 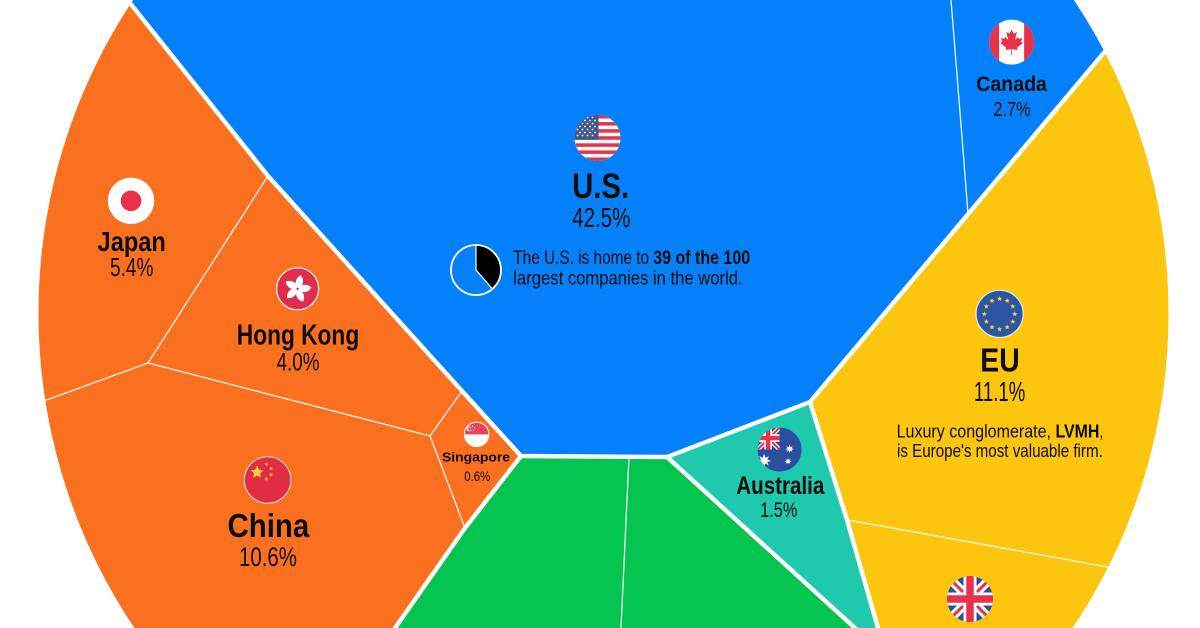 I want to click on svg-text: EU, so click(x=999, y=360).